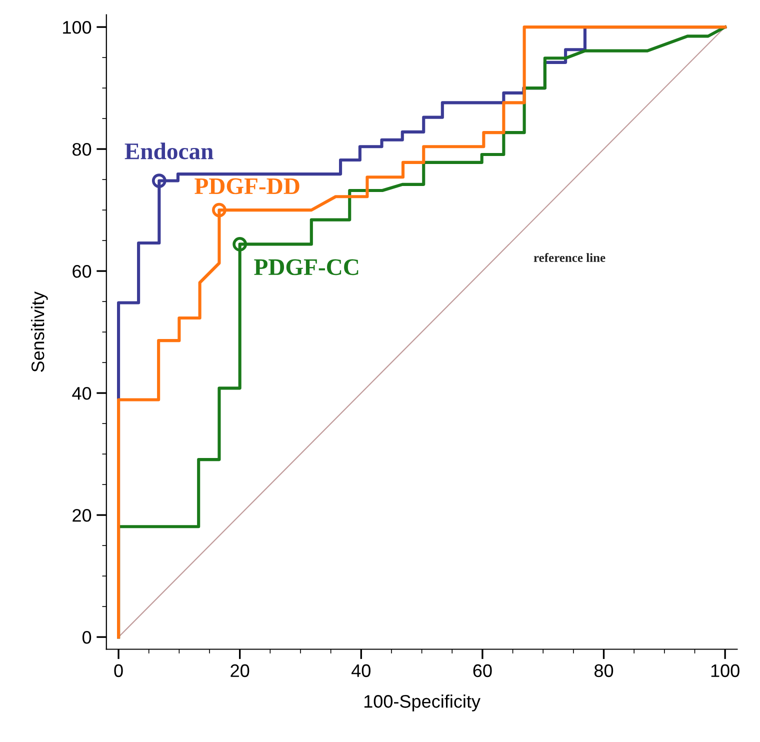 This screenshot has height=742, width=760. Describe the element at coordinates (570, 257) in the screenshot. I see `series-label: reference line` at that location.